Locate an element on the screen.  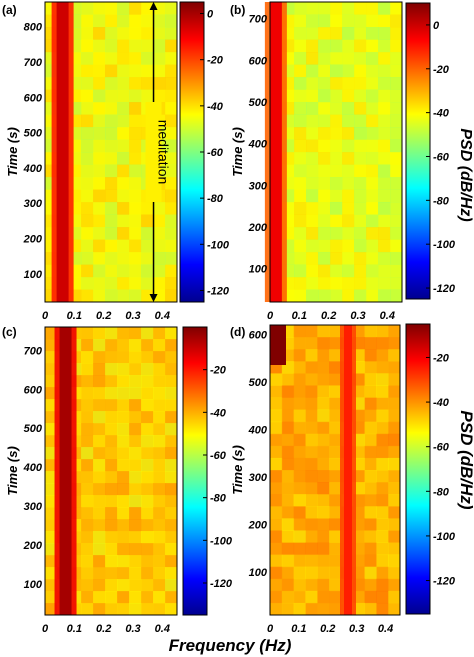
y-tick-label: 600 is located at coordinates (258, 336).